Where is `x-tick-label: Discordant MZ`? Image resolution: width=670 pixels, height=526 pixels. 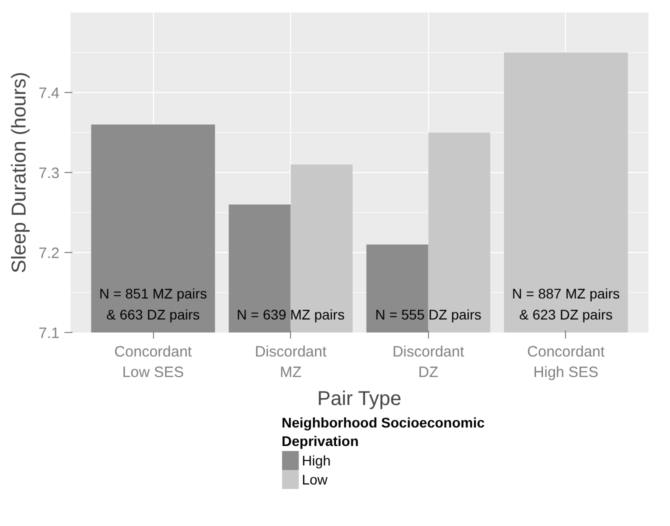 x-tick-label: Discordant MZ is located at coordinates (291, 362).